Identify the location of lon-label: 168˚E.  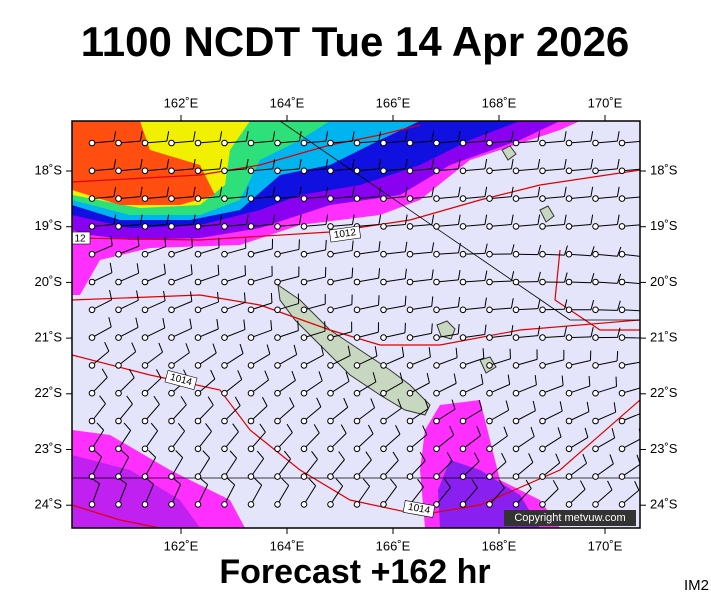
(499, 102).